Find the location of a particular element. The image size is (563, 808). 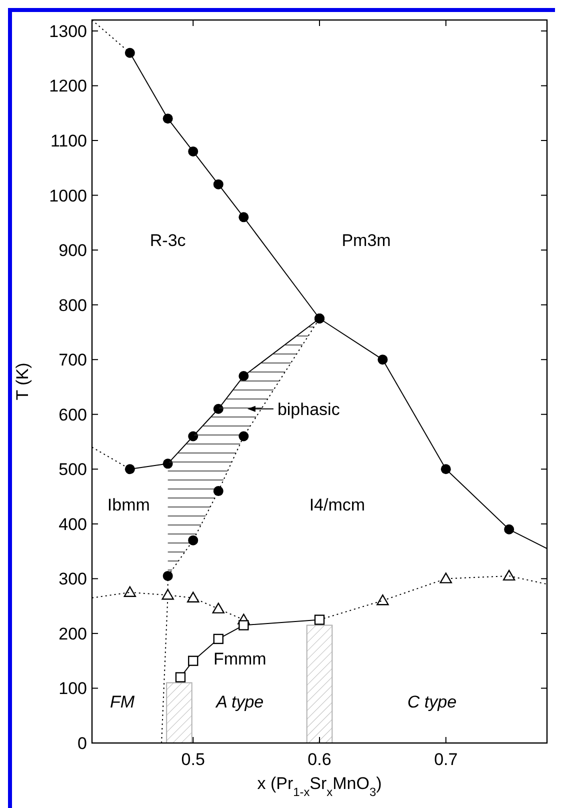

annotation: biphasic is located at coordinates (308, 409).